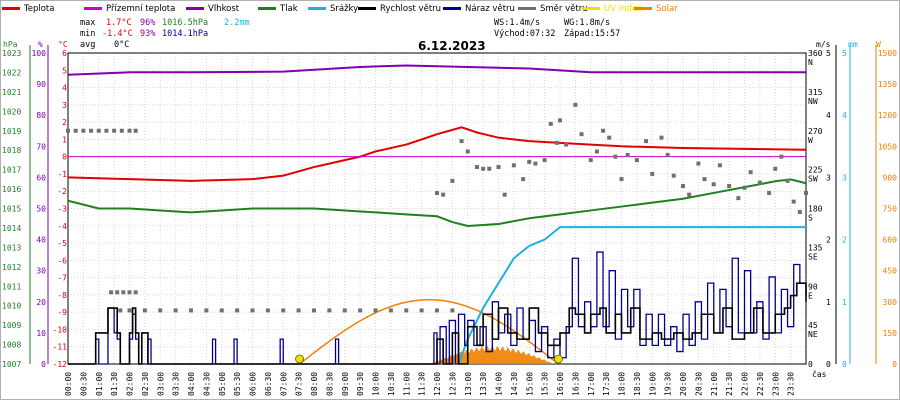 The height and width of the screenshot is (400, 900). What do you see at coordinates (11, 267) in the screenshot?
I see `tick-label-hpa: 1012` at bounding box center [11, 267].